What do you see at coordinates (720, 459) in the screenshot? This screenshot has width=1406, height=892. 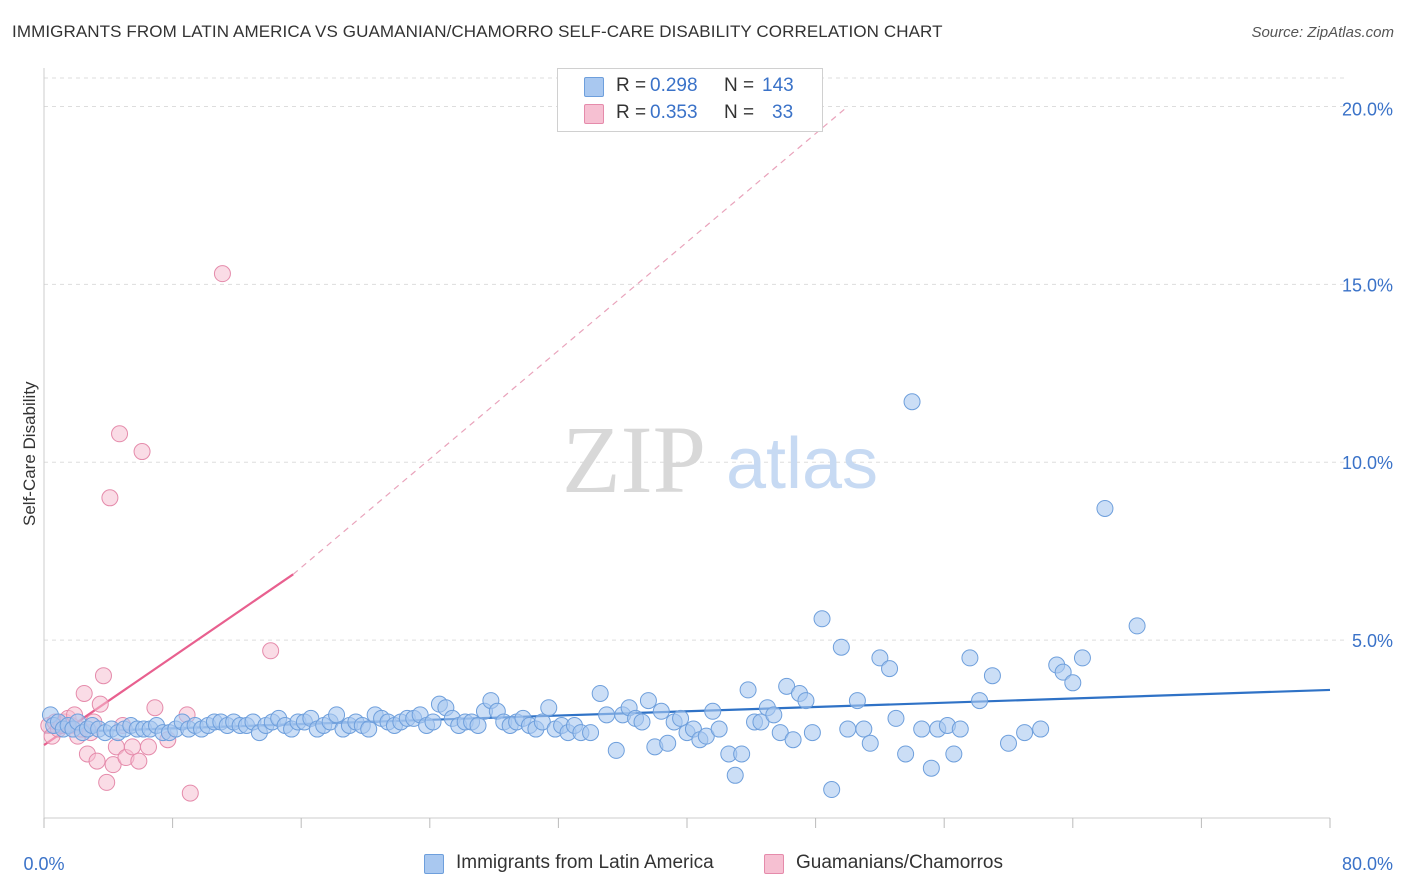 I see `watermark: ZIP atlas` at bounding box center [720, 459].